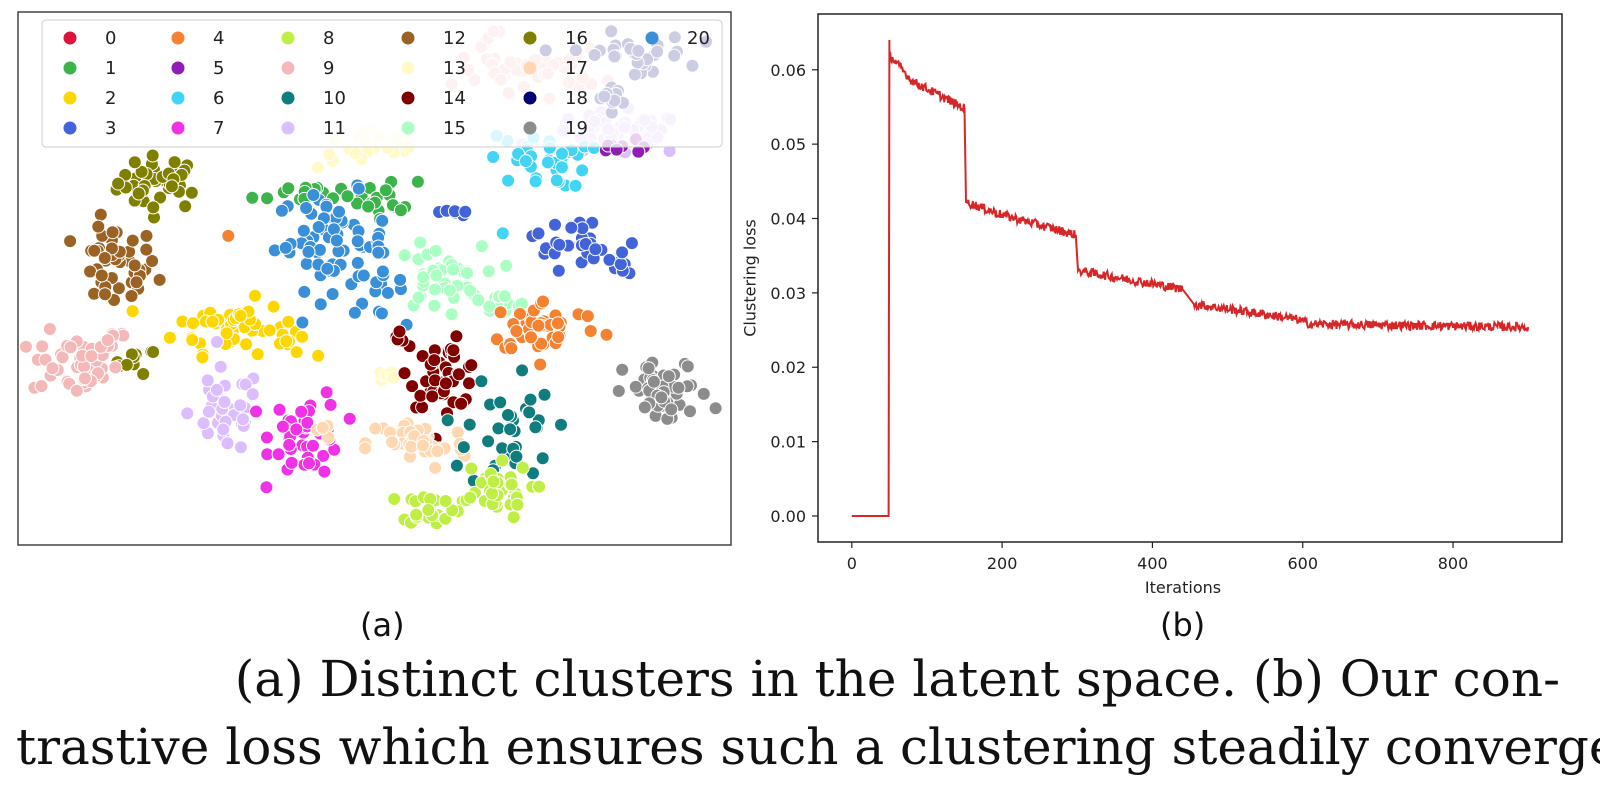  I want to click on y-tick-label: 0.03, so click(788, 293).